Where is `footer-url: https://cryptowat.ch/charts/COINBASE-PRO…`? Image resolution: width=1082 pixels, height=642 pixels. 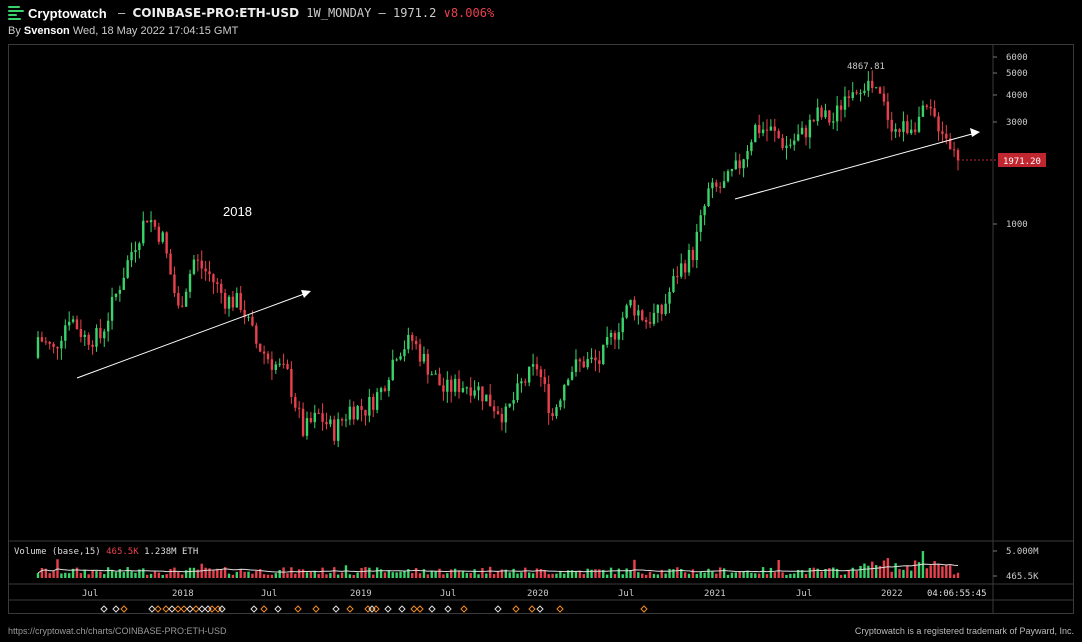
footer-url: https://cryptowat.ch/charts/COINBASE-PRO… is located at coordinates (117, 631).